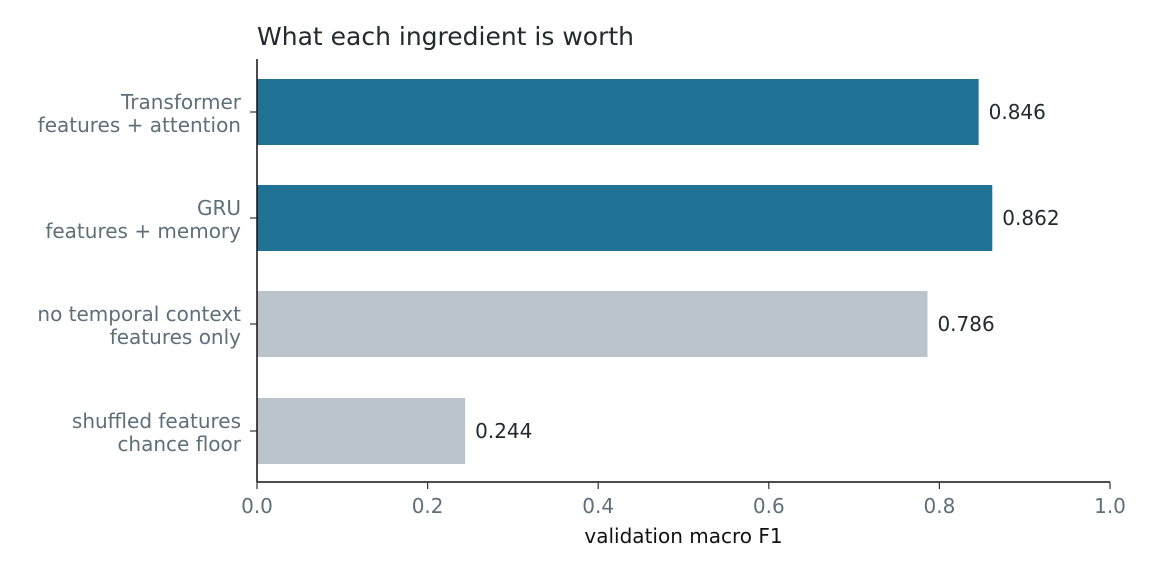  Describe the element at coordinates (181, 102) in the screenshot. I see `category-label-0-line1: Transformer` at that location.